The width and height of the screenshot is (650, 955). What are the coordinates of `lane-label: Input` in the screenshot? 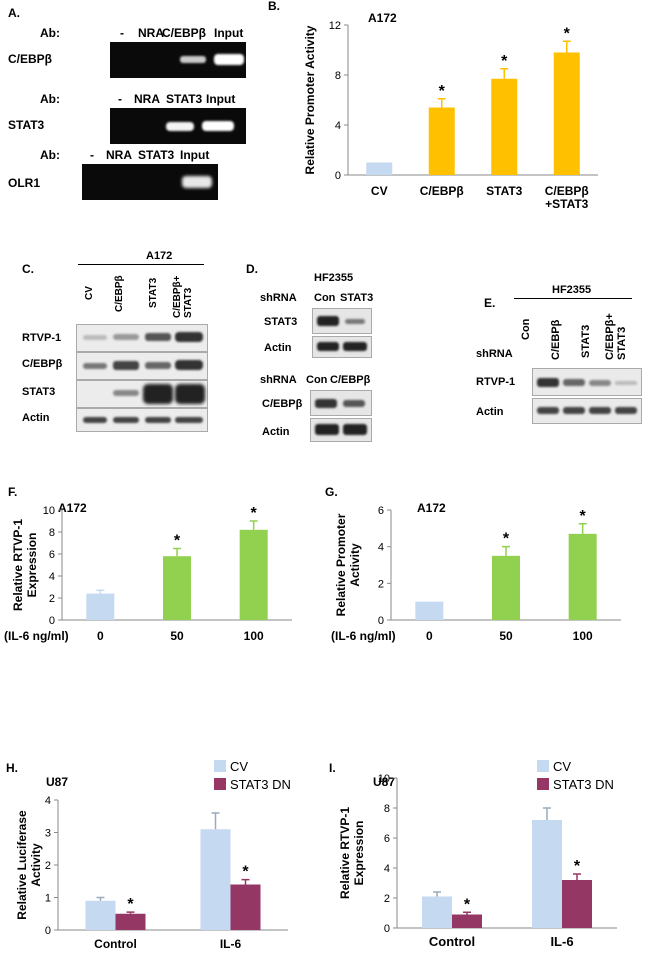 It's located at (195, 155).